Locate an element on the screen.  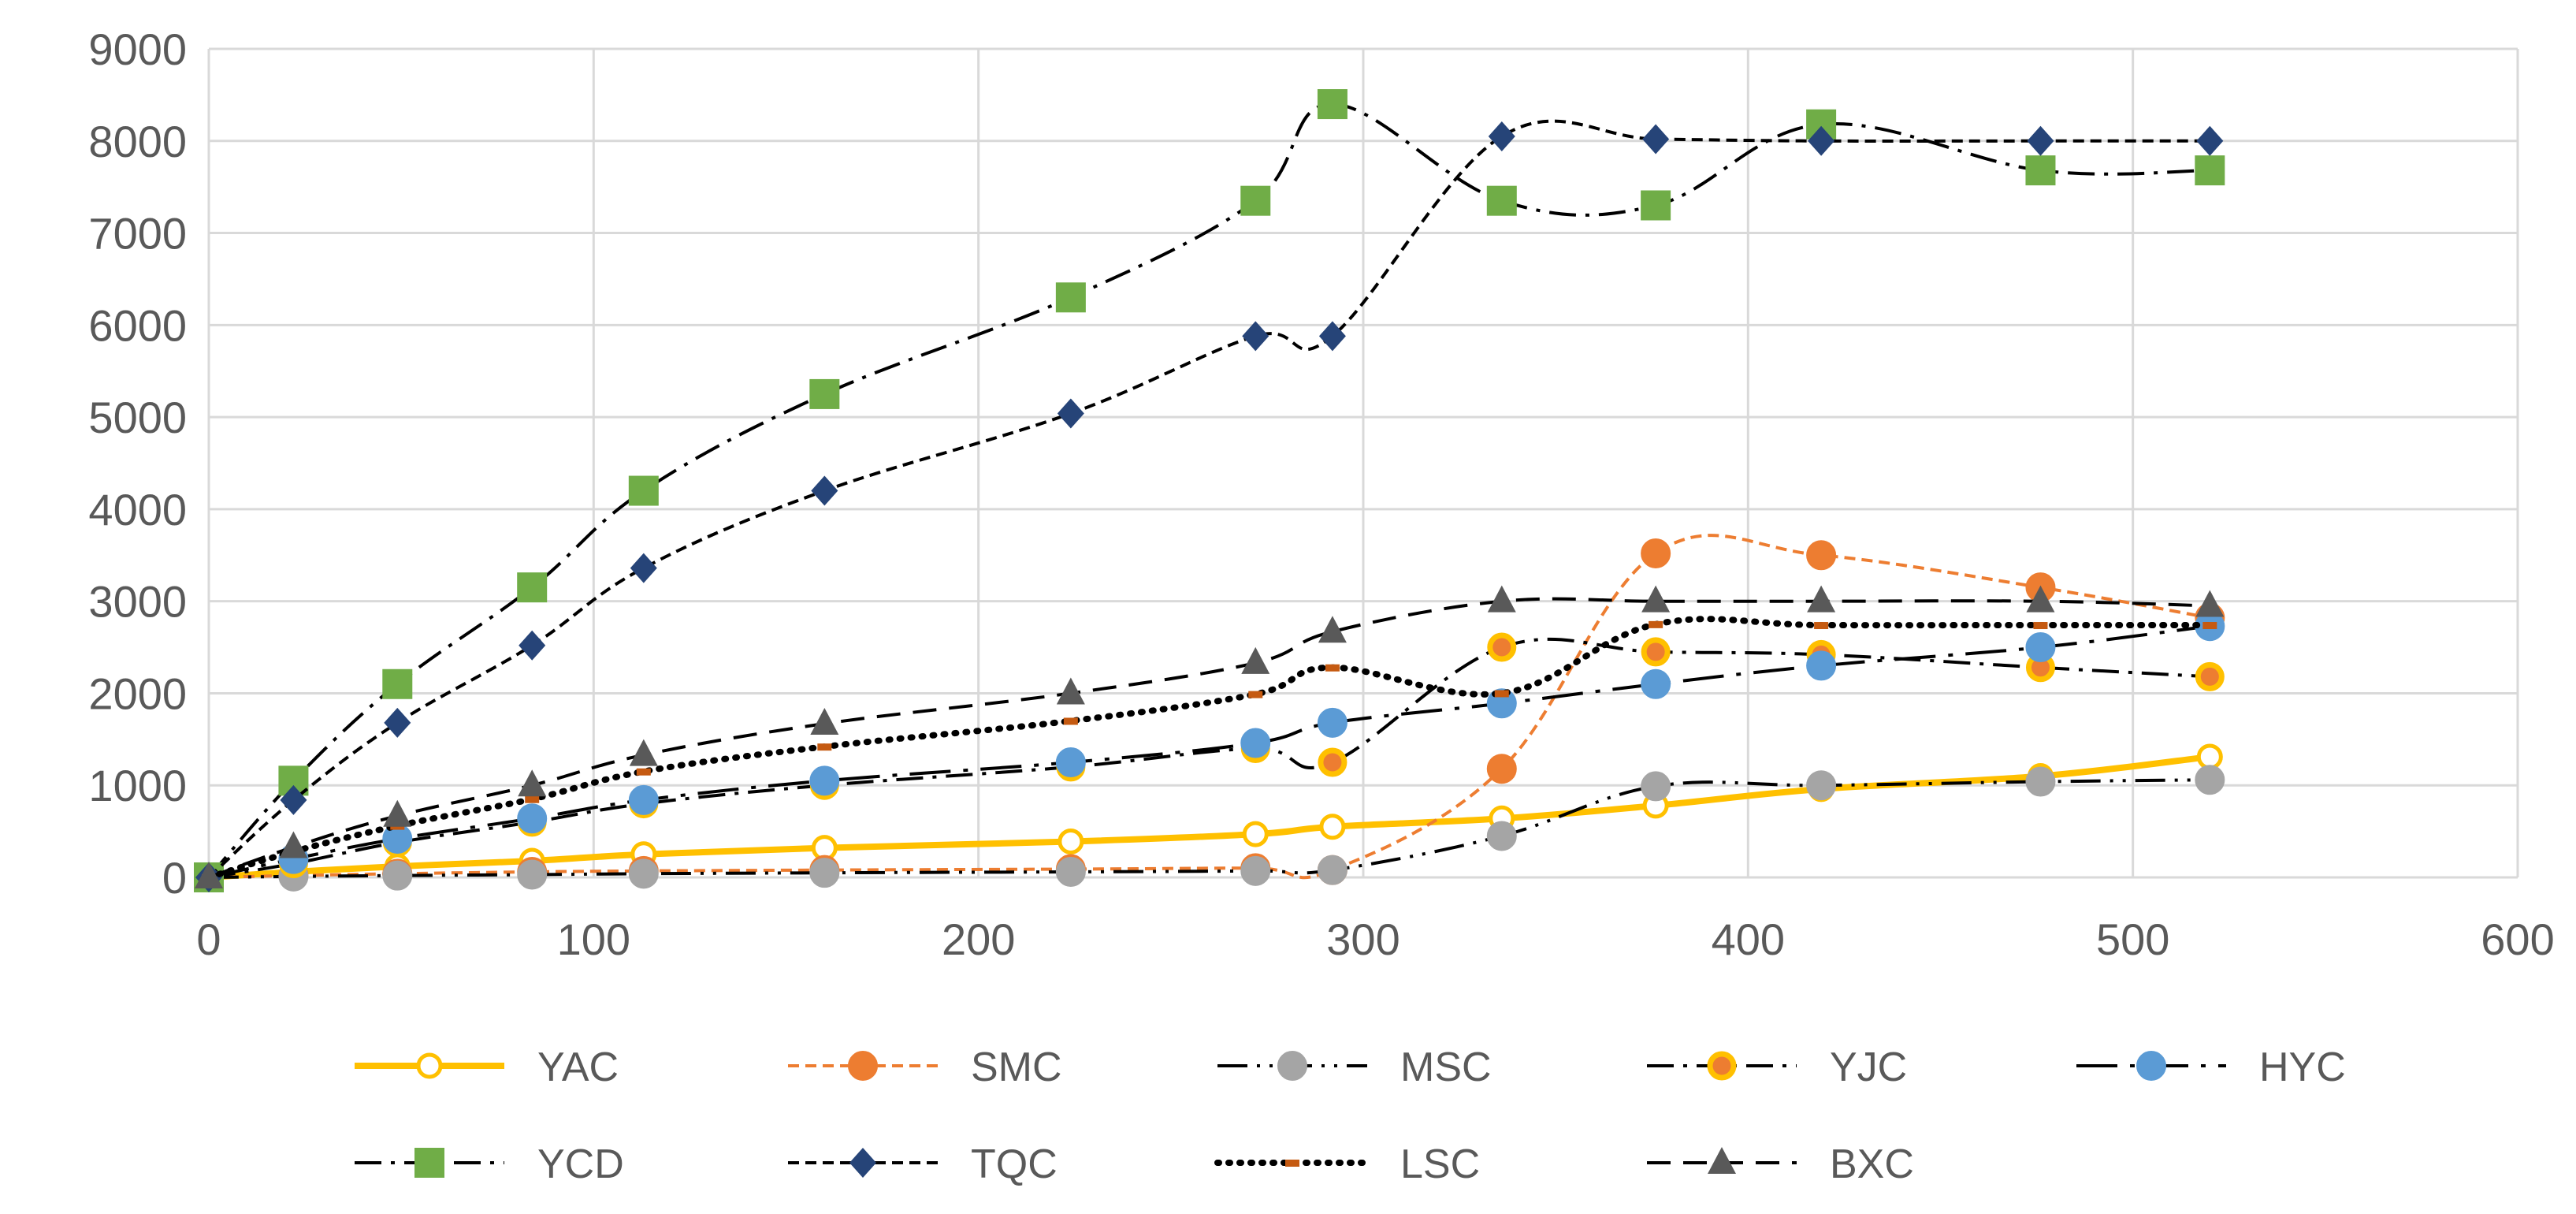
data-point-smc is located at coordinates (1821, 555).